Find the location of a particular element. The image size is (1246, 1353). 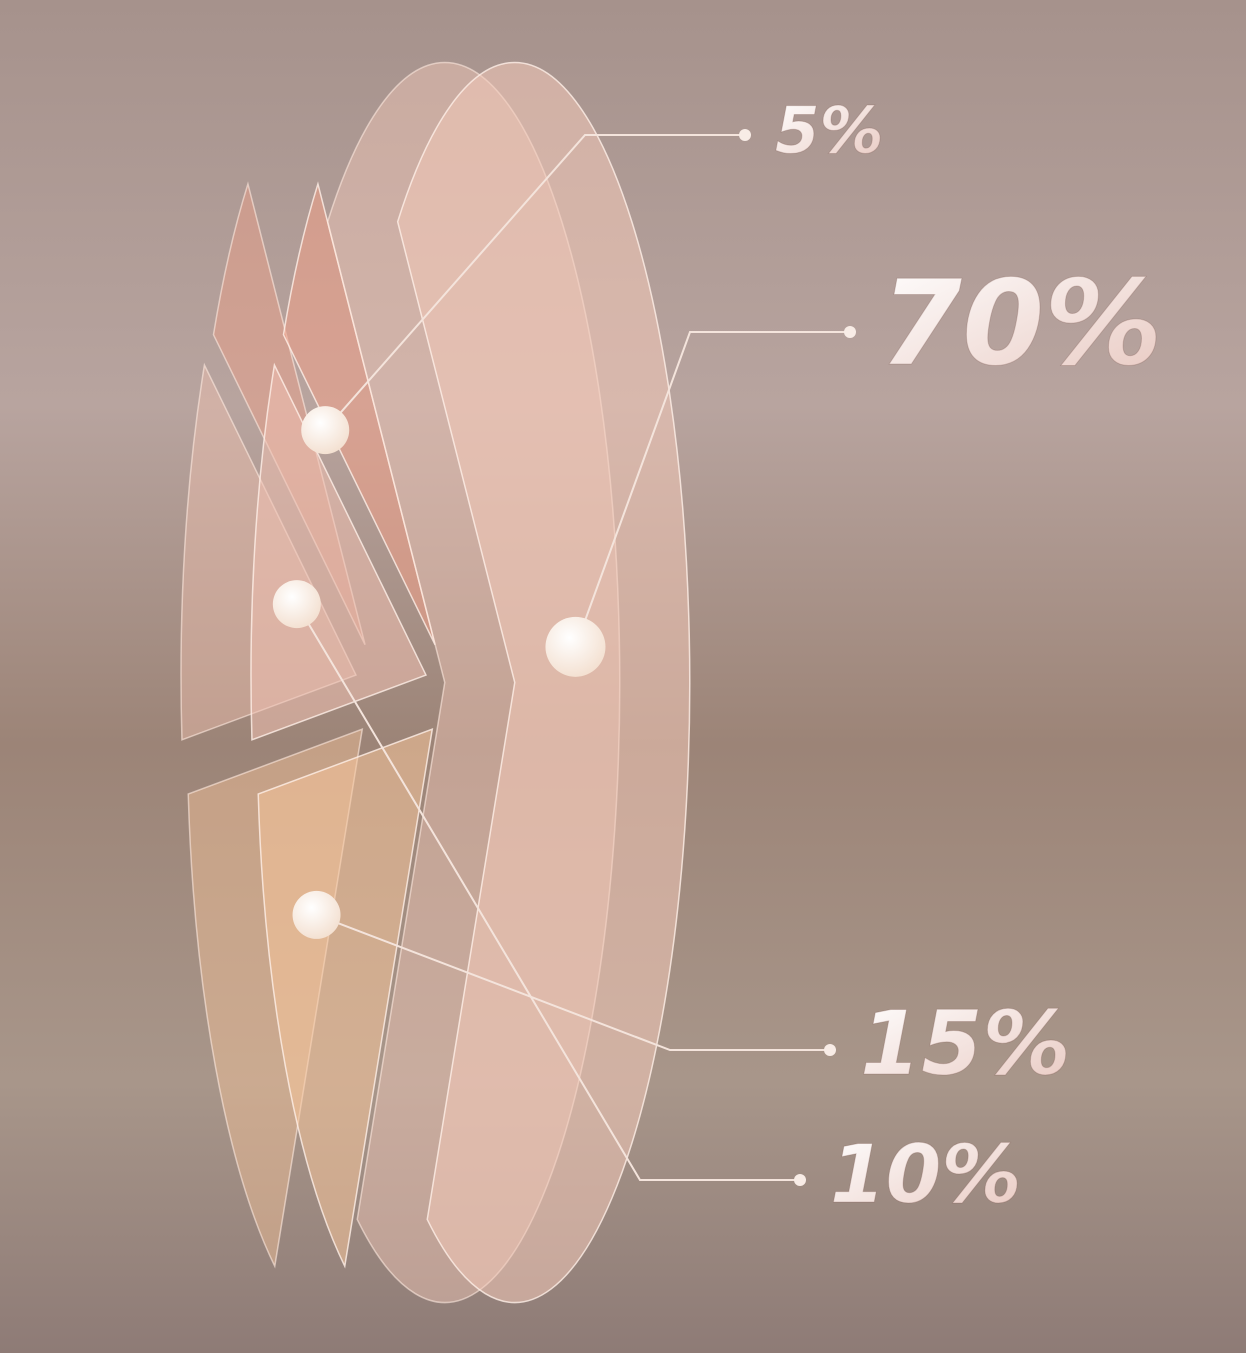

value-label: 70% is located at coordinates (1021, 323).